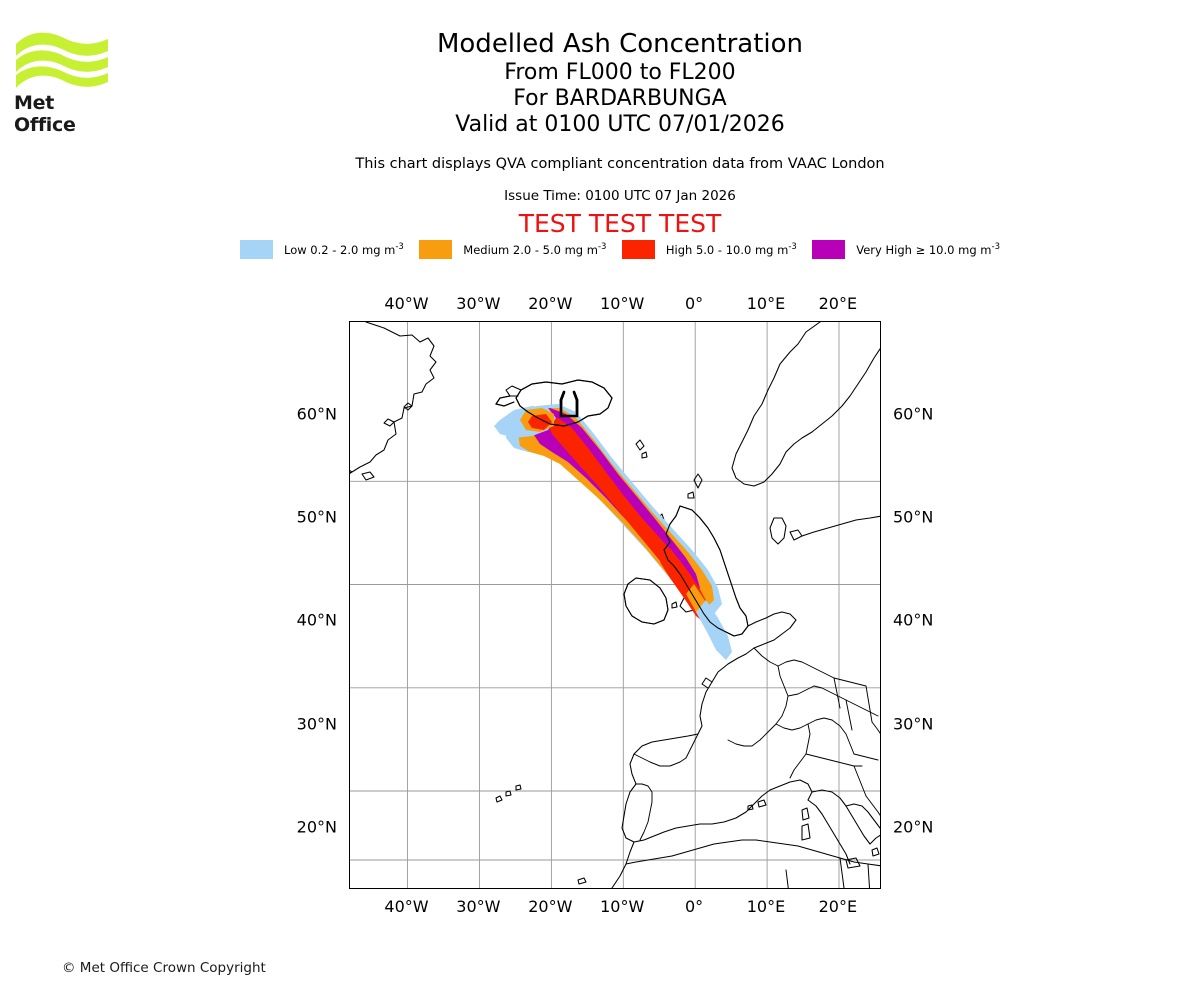 The width and height of the screenshot is (1200, 1000). What do you see at coordinates (316, 827) in the screenshot?
I see `lat-tick-left-0: 20°N` at bounding box center [316, 827].